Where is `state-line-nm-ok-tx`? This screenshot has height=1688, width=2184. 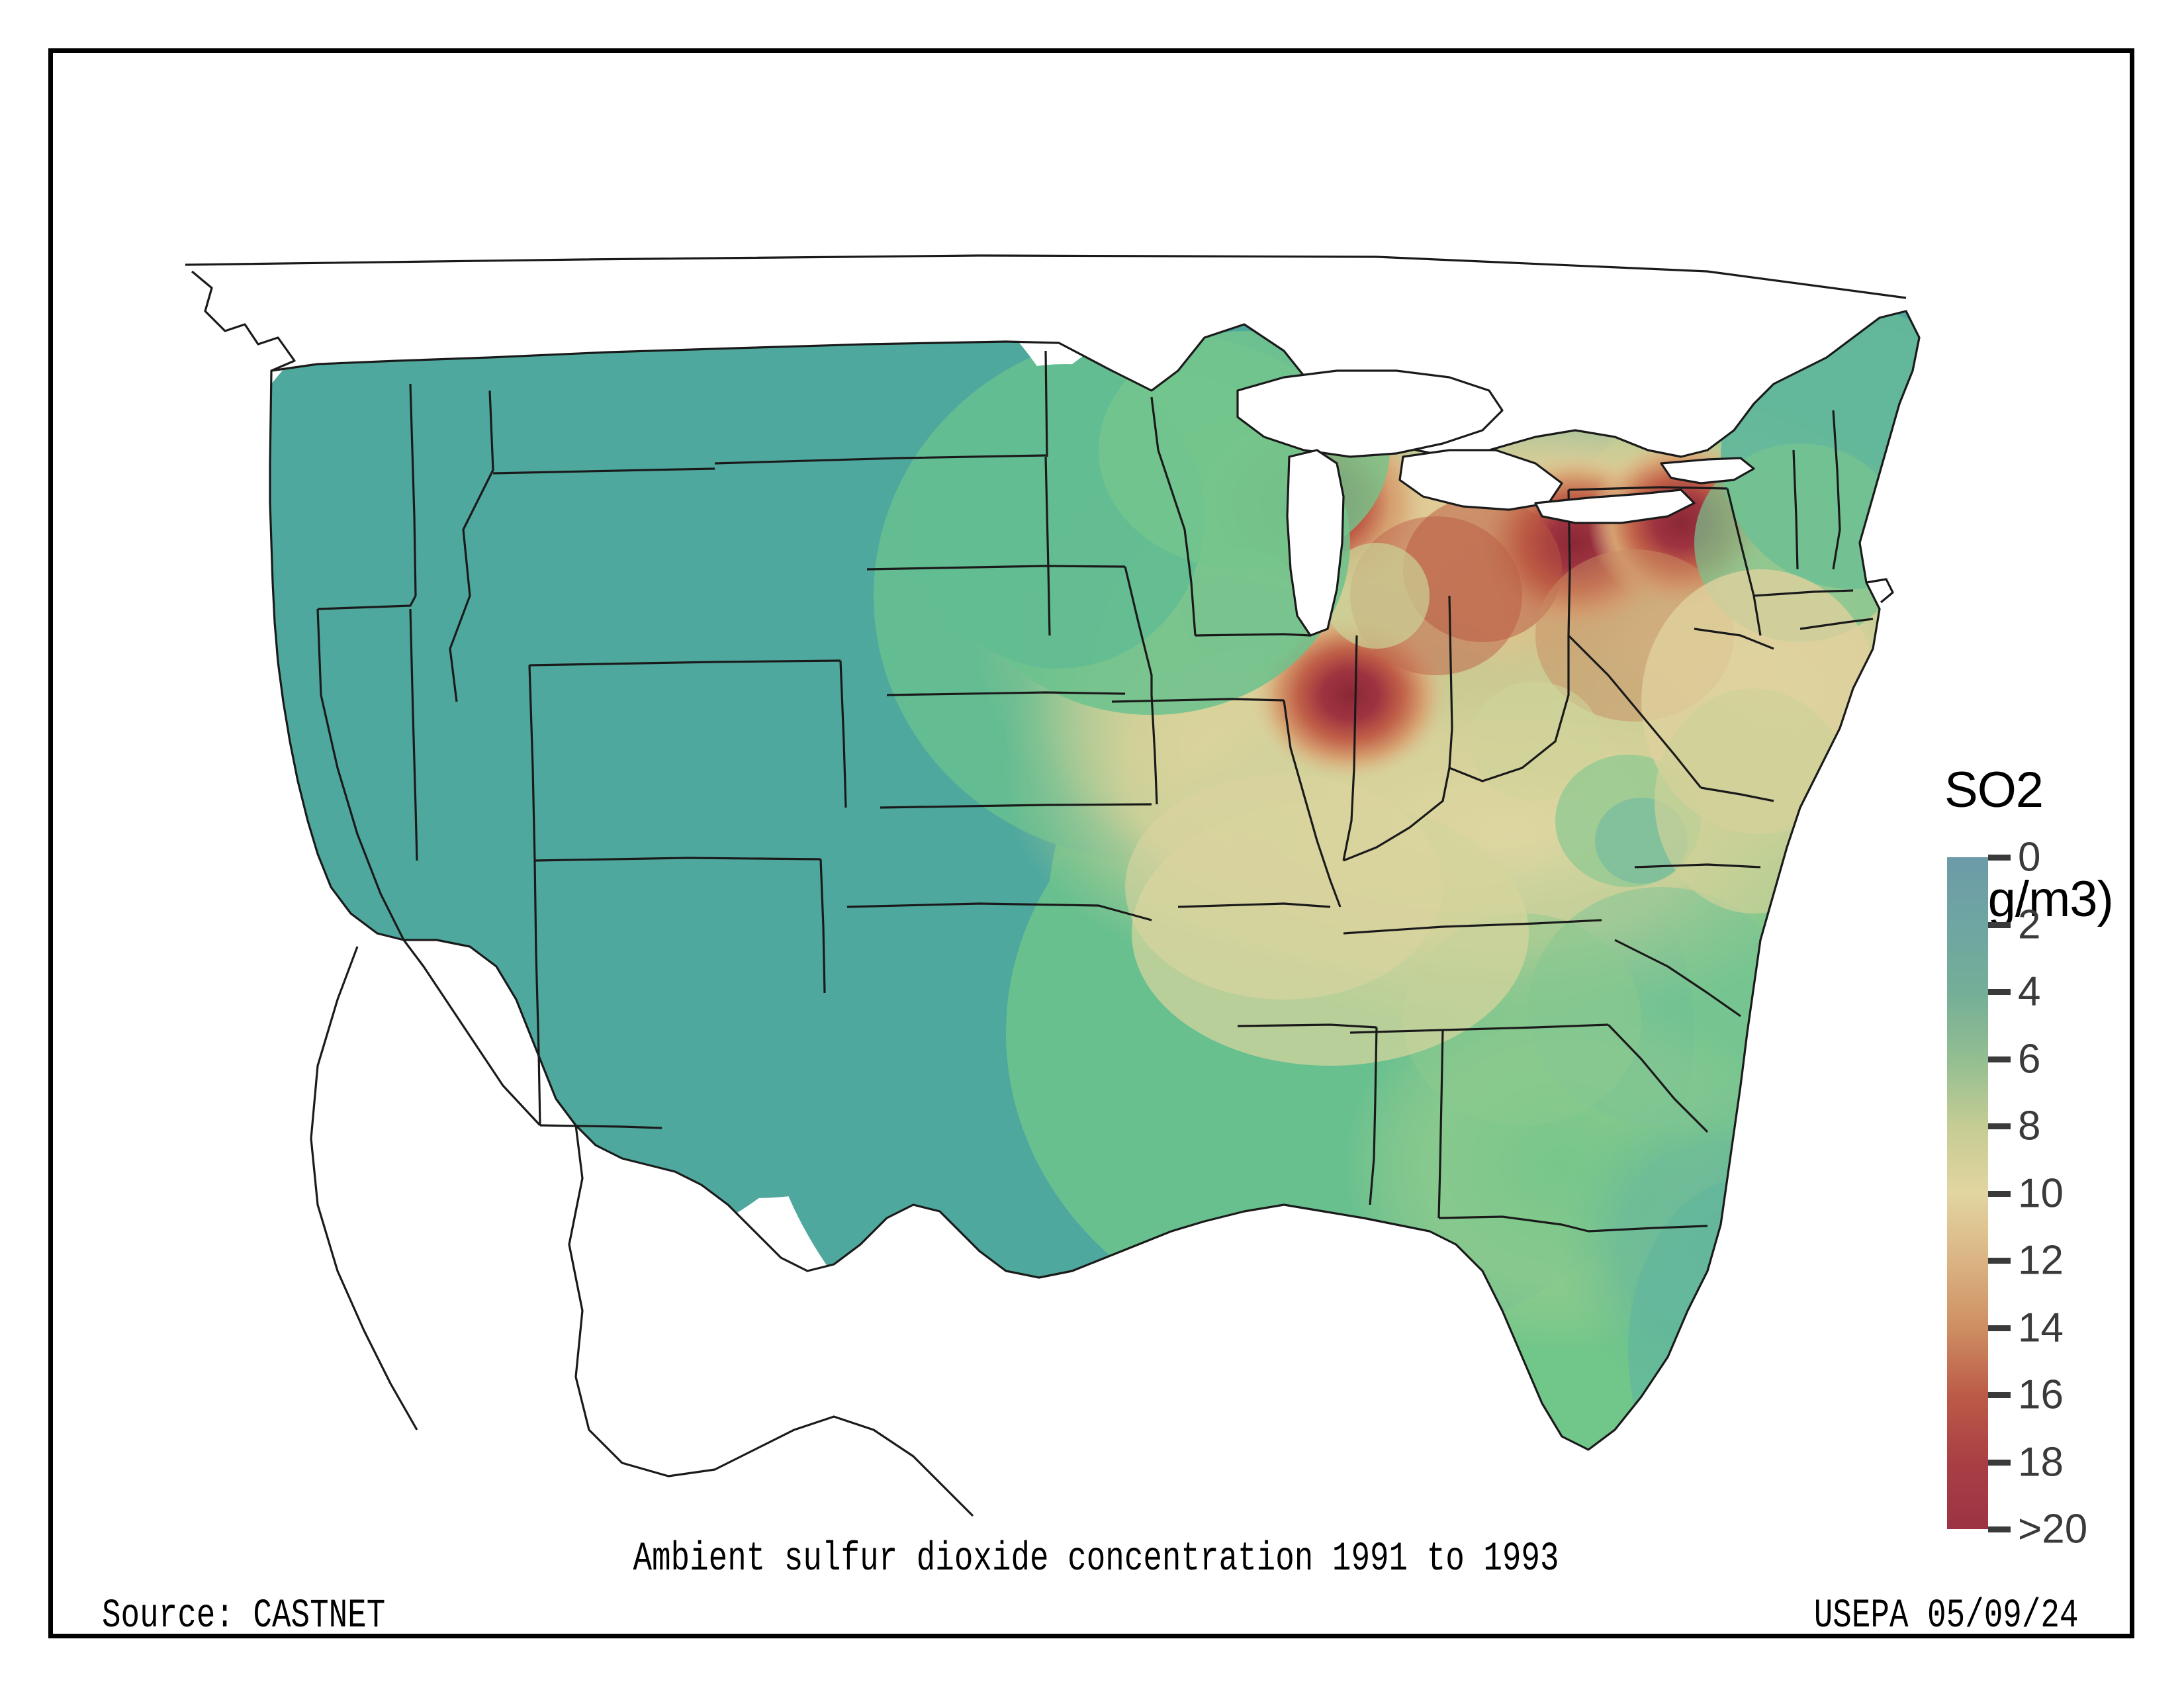 state-line-nm-ok-tx is located at coordinates (822, 926).